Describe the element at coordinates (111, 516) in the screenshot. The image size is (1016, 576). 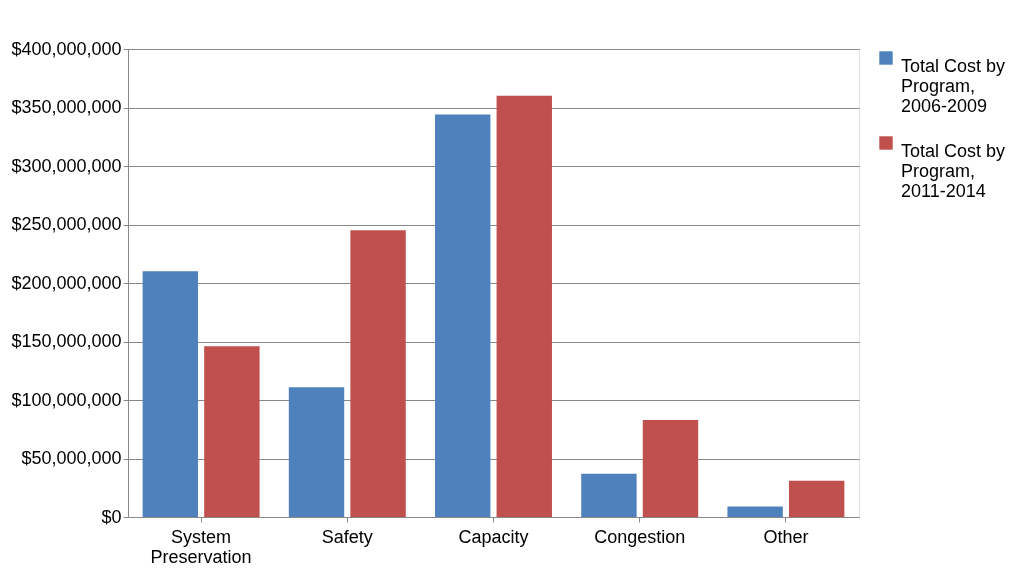
I see `y-tick-label: $0` at that location.